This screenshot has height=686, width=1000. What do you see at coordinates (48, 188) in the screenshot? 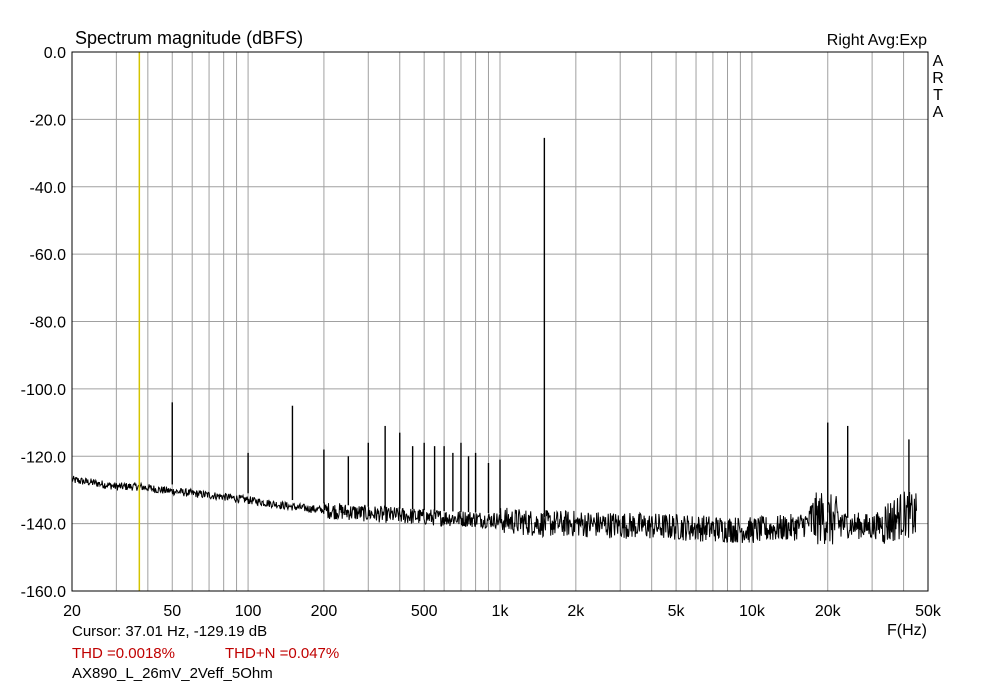
I see `y-tick-label: -40.0` at bounding box center [48, 188].